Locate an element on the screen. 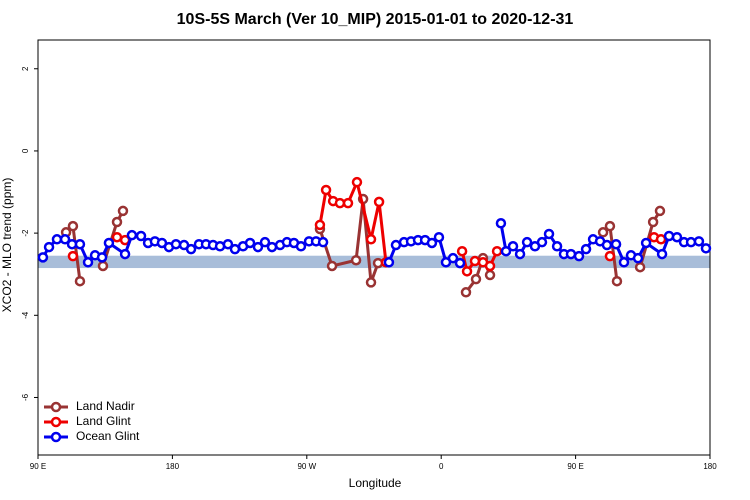 The image size is (750, 500). legend-label: Land Glint is located at coordinates (103, 421).